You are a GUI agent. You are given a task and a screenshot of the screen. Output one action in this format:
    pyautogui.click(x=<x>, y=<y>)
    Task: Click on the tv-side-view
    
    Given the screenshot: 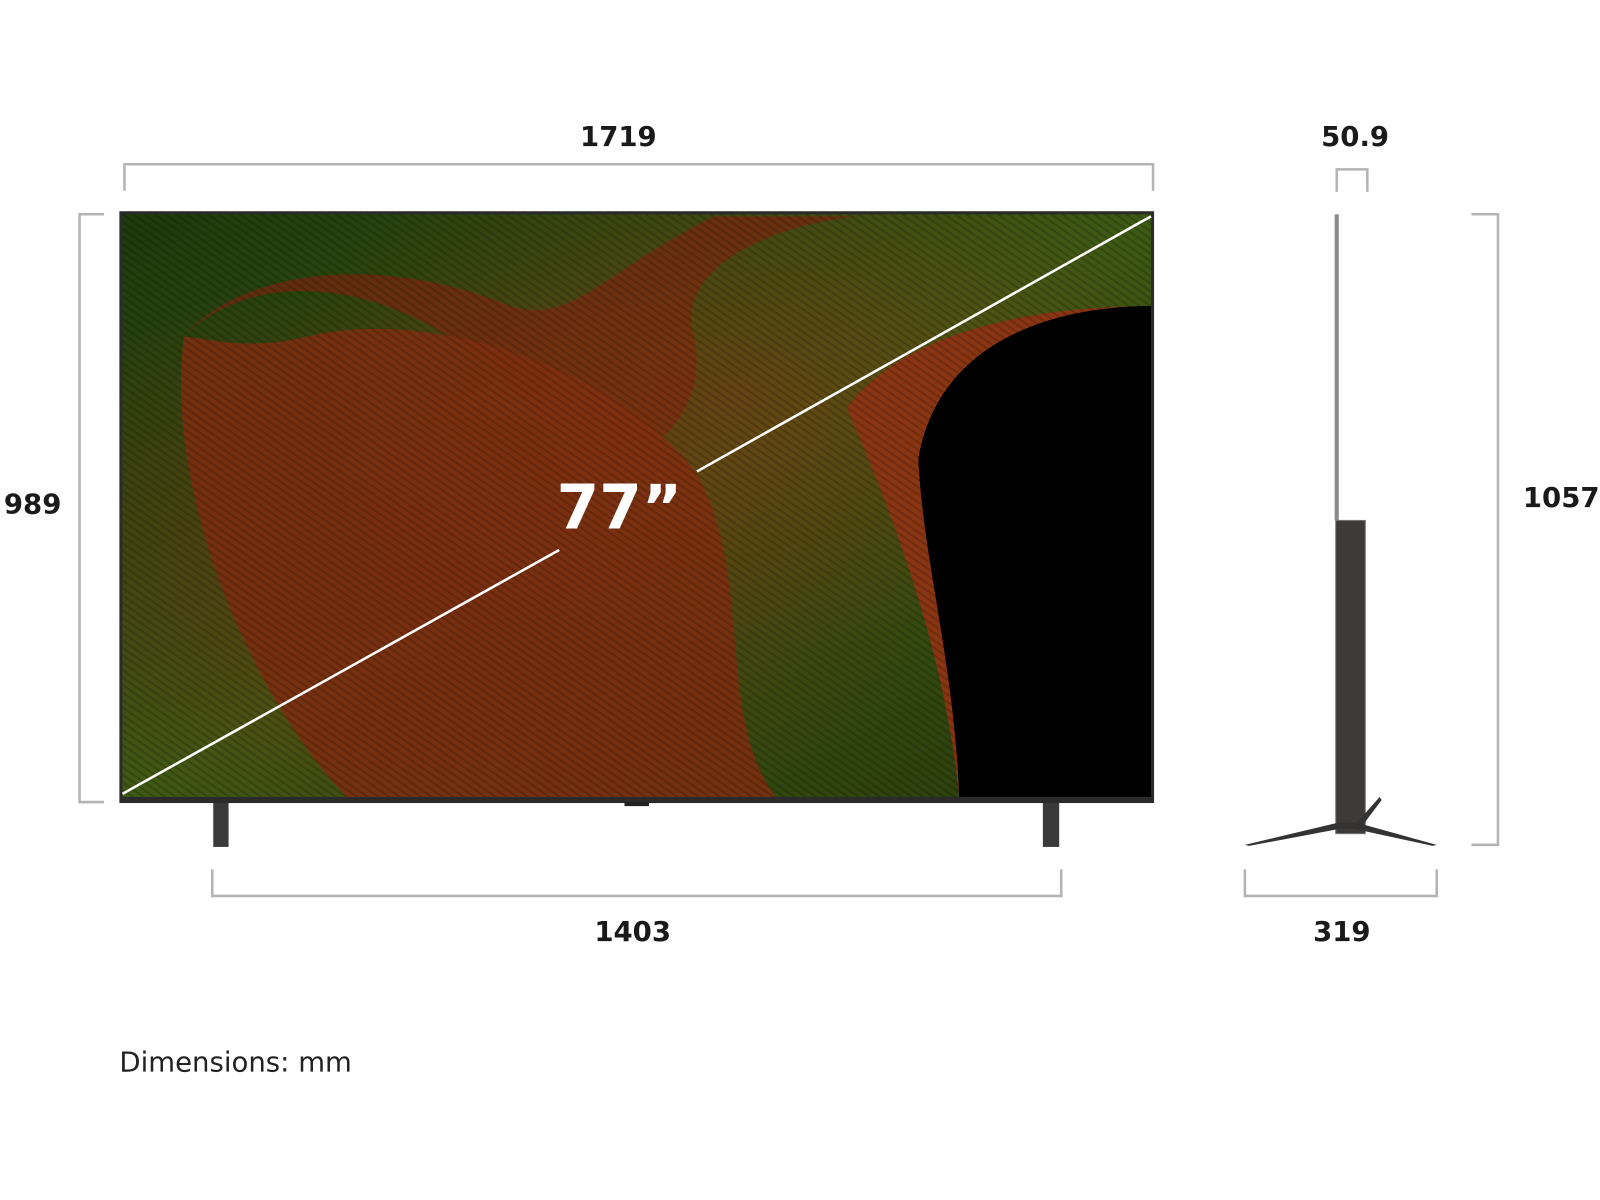 What is the action you would take?
    pyautogui.click(x=1340, y=530)
    